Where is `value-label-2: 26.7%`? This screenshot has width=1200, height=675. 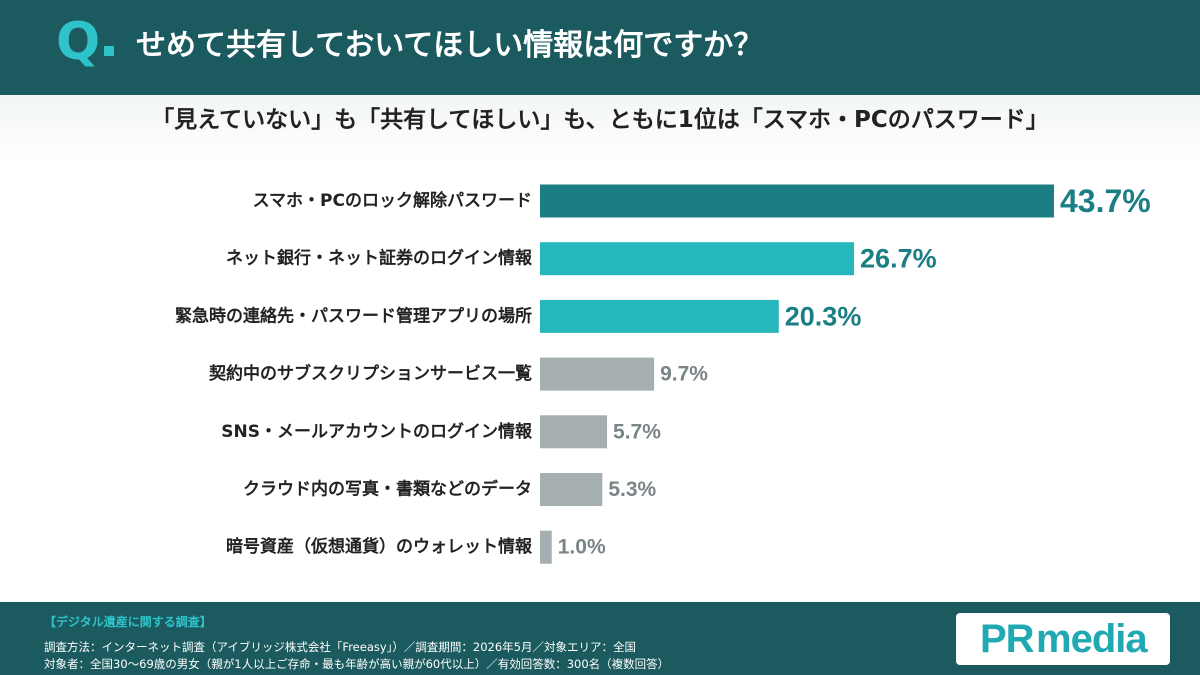
value-label-2: 26.7% is located at coordinates (898, 259).